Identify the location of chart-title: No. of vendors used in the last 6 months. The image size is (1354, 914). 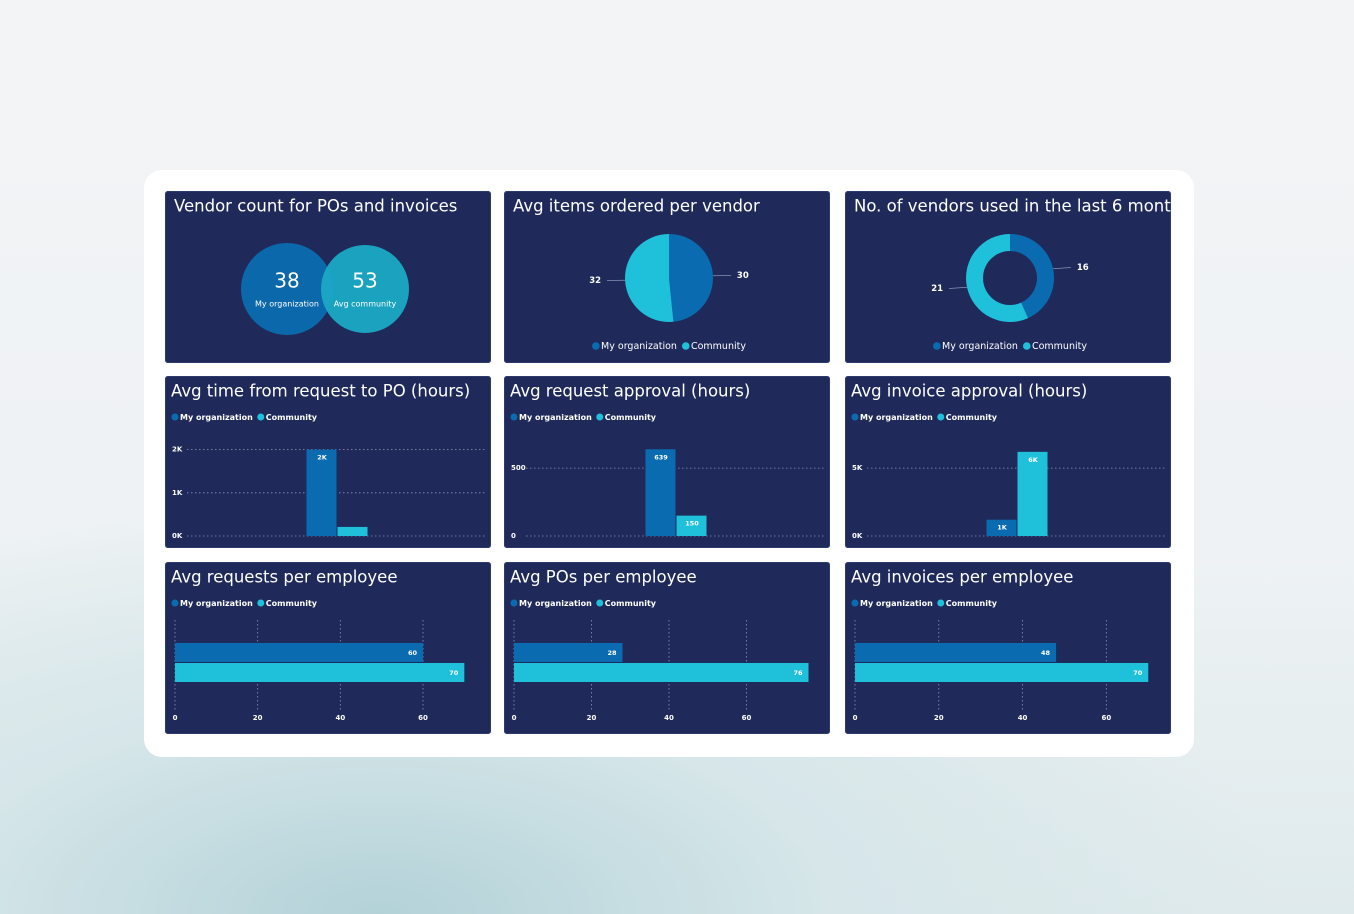
(1012, 206).